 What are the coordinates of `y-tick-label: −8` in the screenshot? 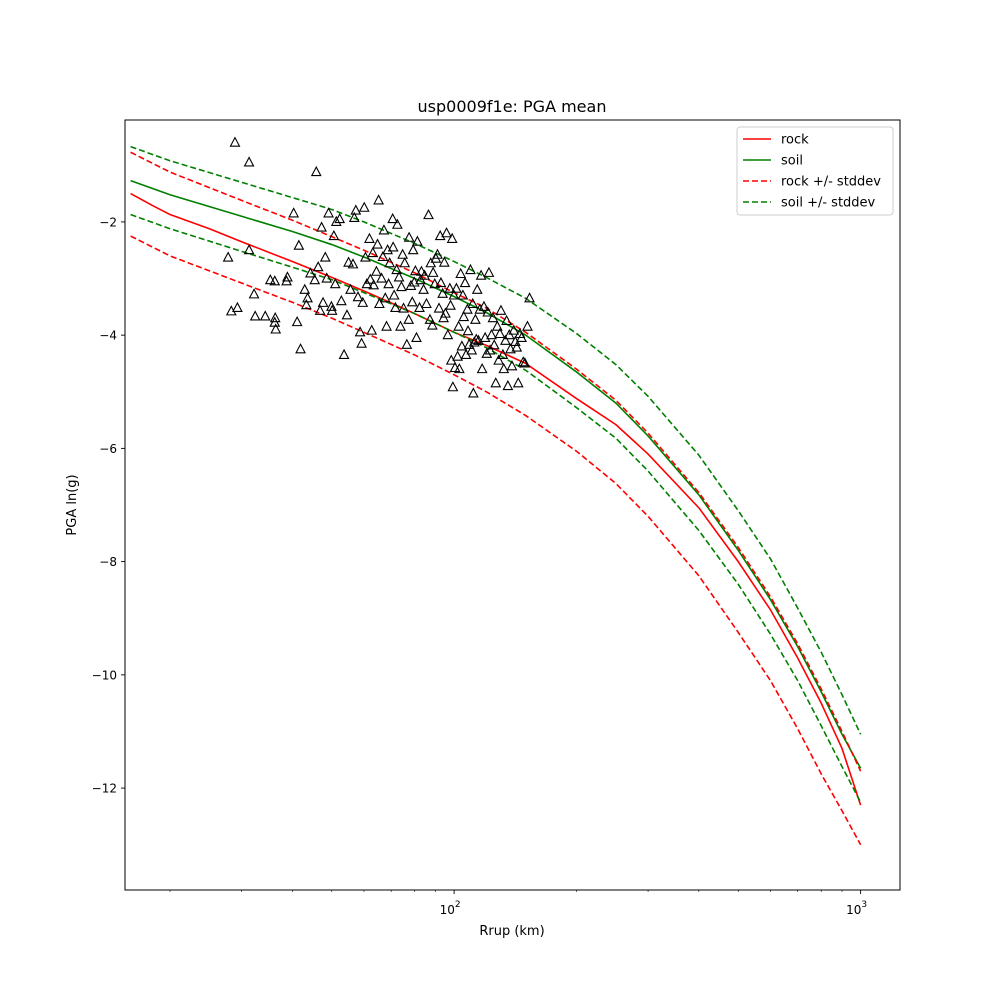 It's located at (108, 562).